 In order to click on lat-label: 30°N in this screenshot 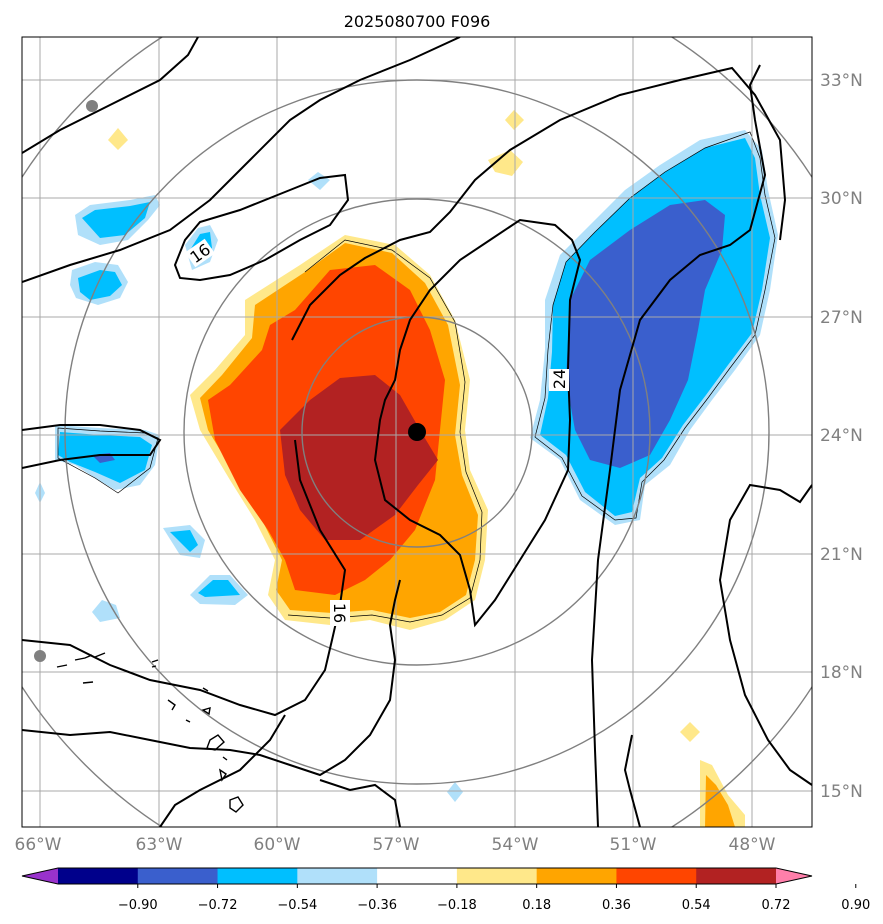, I will do `click(841, 199)`.